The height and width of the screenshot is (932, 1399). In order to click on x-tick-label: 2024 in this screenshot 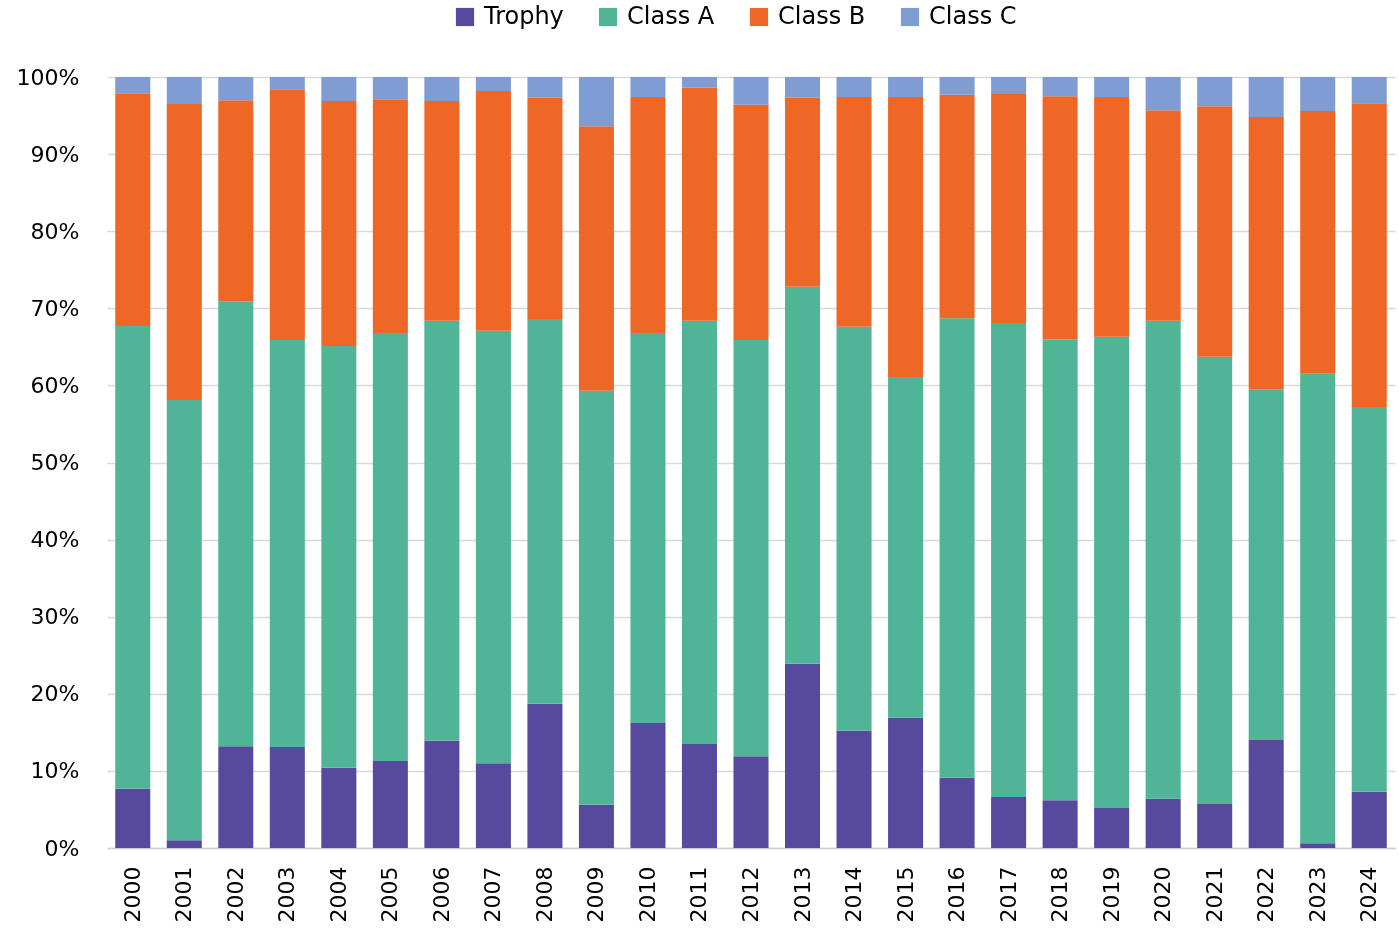, I will do `click(1369, 894)`.